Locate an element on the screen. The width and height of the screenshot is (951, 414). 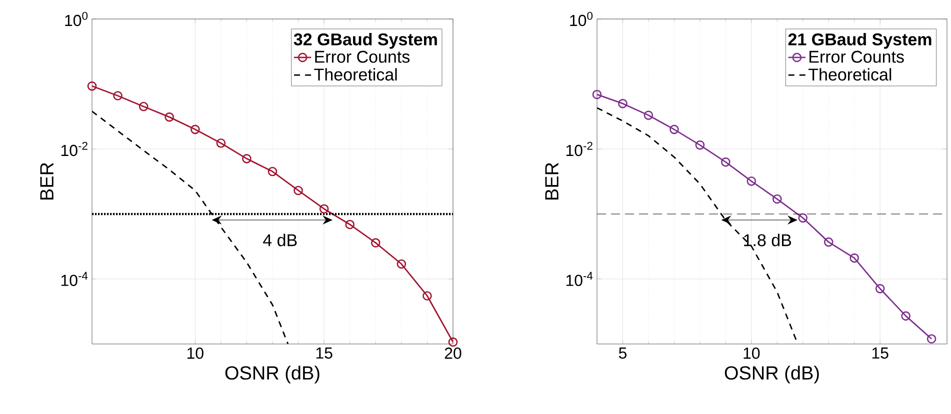
x-tick-label: 20 is located at coordinates (453, 353).